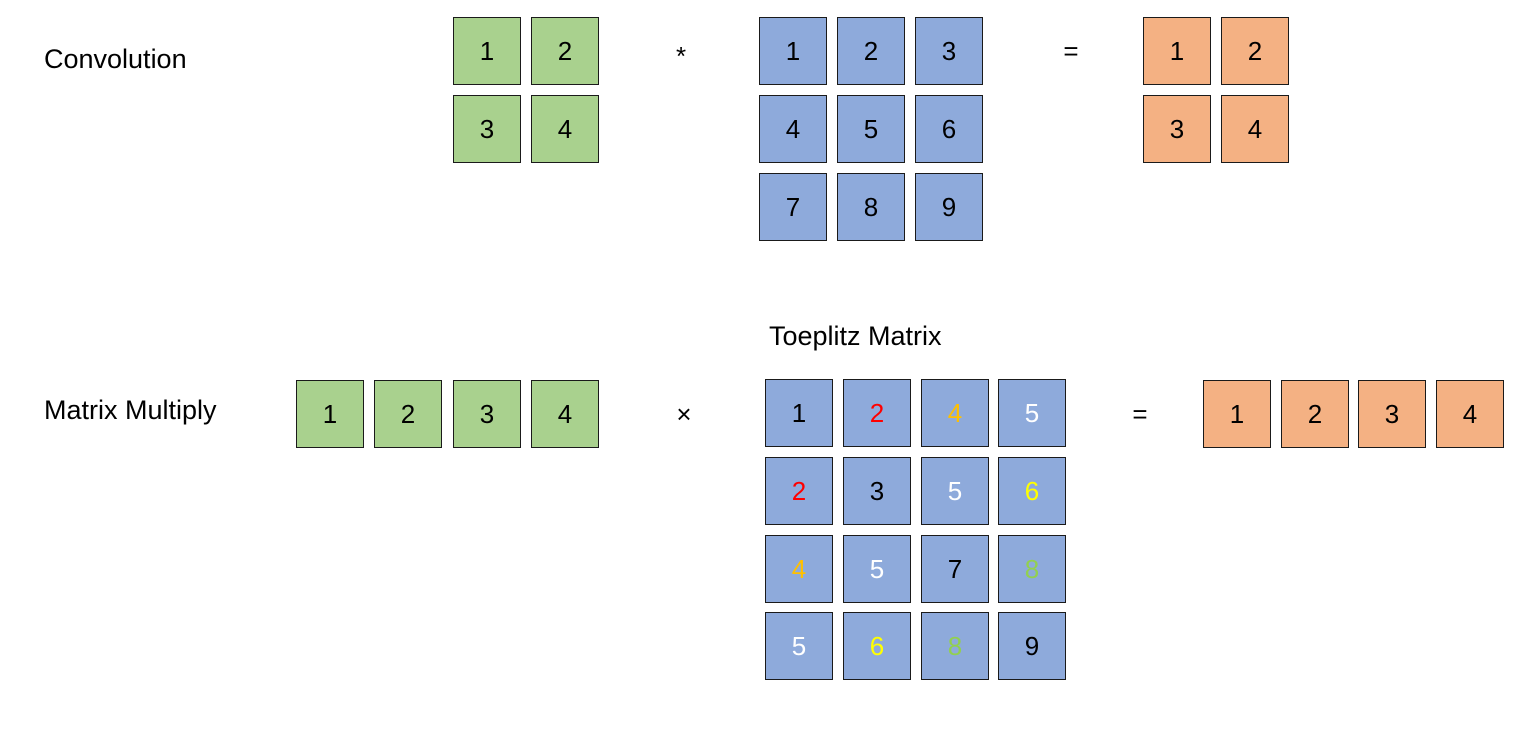 Image resolution: width=1537 pixels, height=729 pixels. Describe the element at coordinates (487, 414) in the screenshot. I see `vector-cell: 3` at that location.